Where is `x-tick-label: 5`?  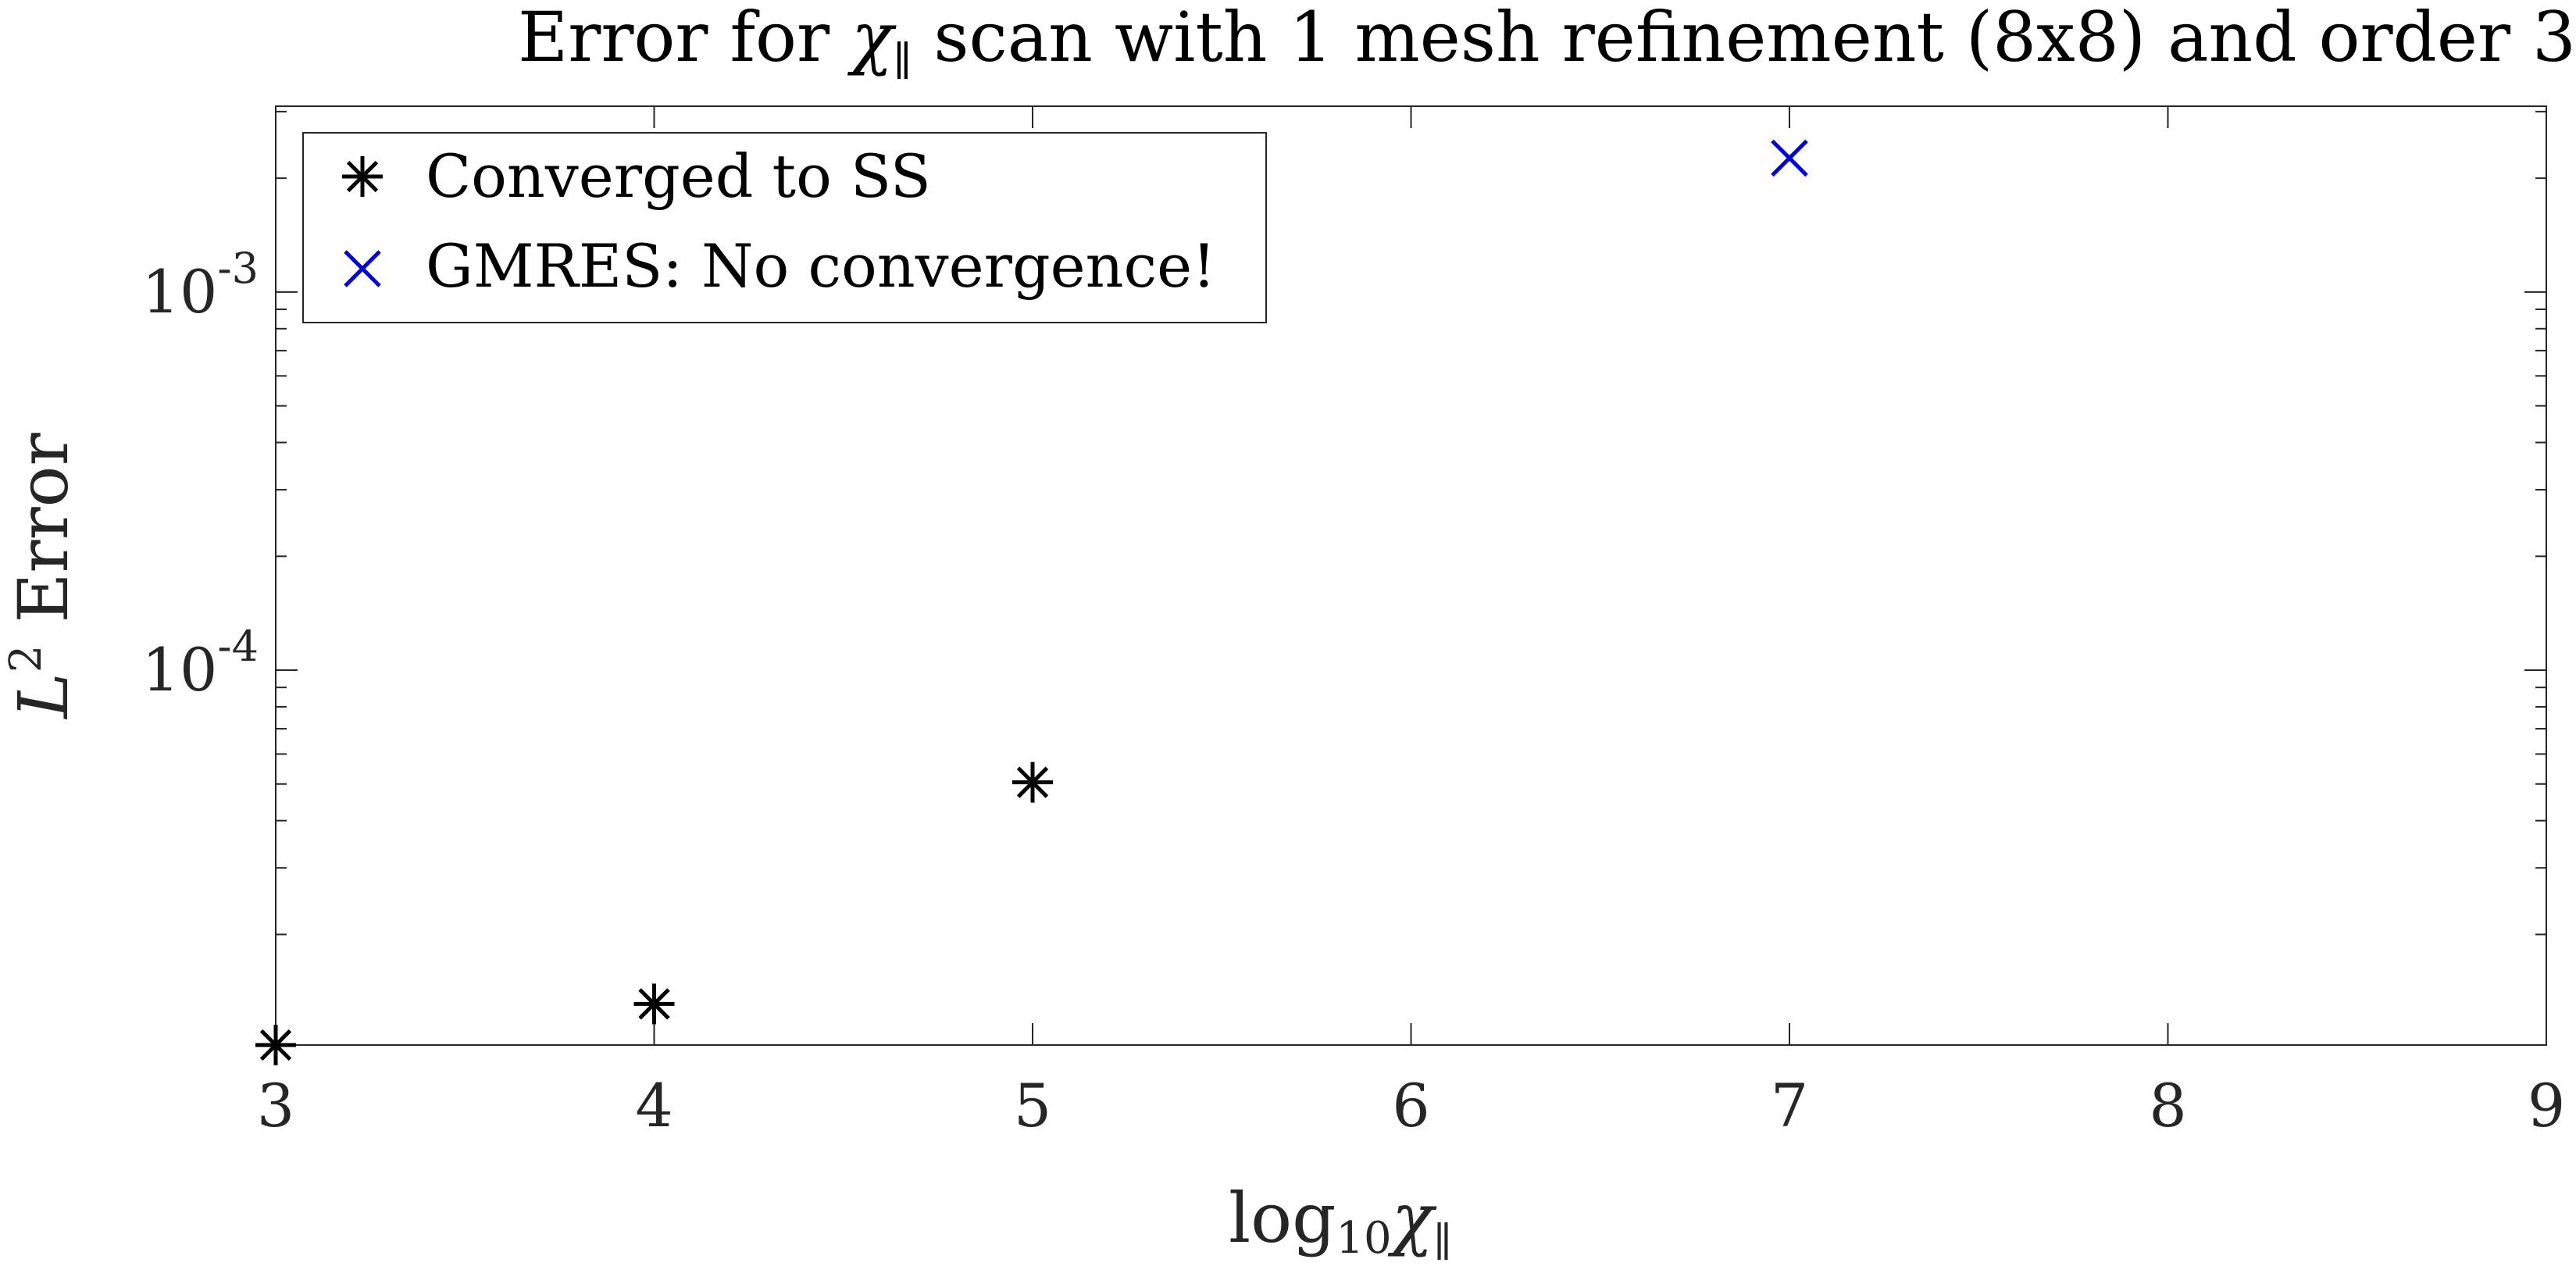 x-tick-label: 5 is located at coordinates (1032, 1105).